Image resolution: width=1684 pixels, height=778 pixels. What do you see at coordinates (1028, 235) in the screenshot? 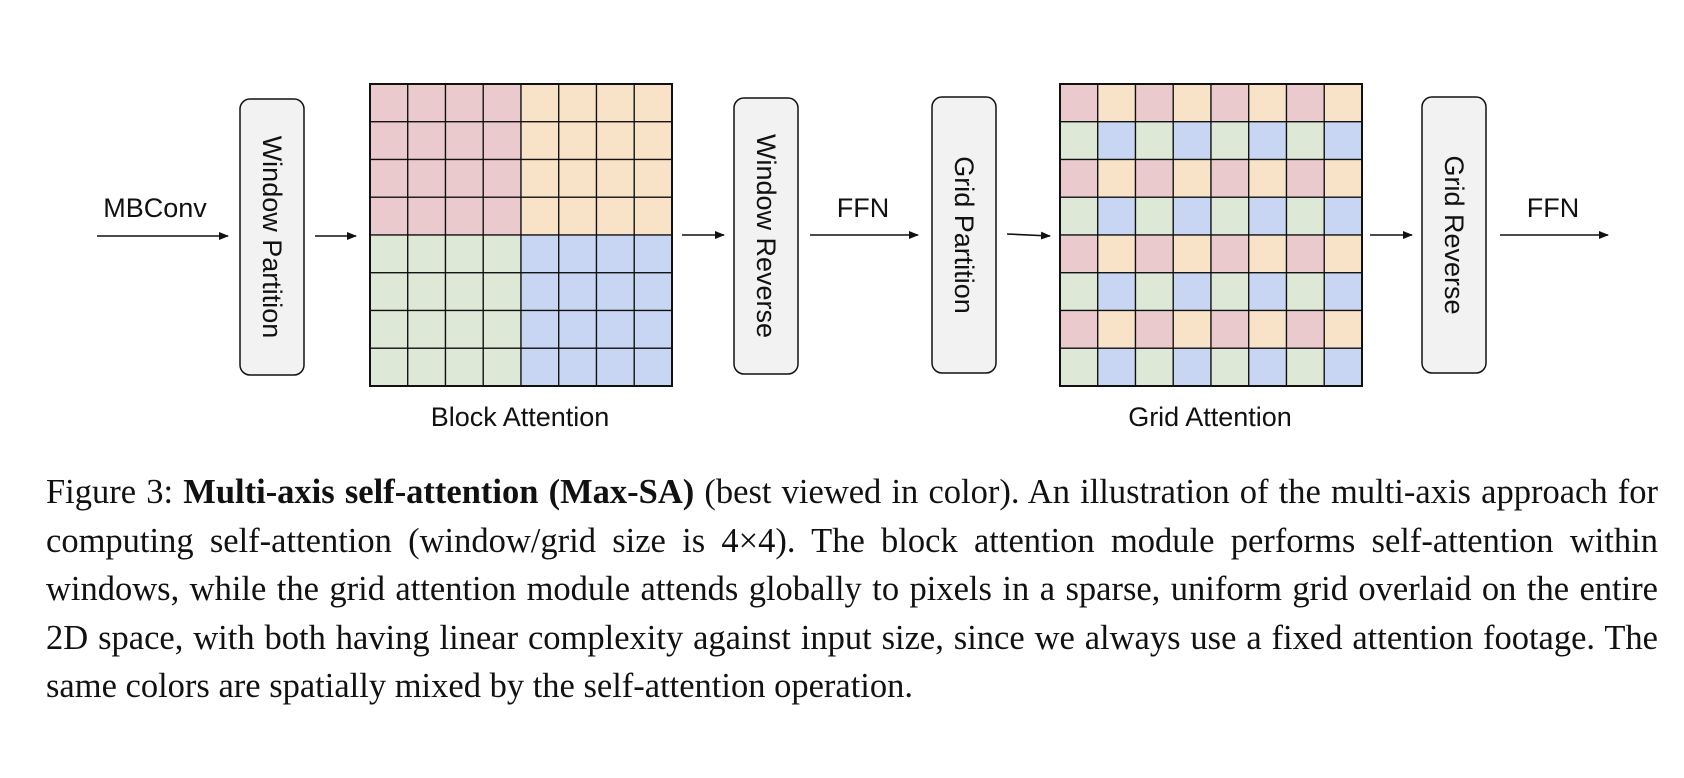
I see `arrow-to-grid-attention` at bounding box center [1028, 235].